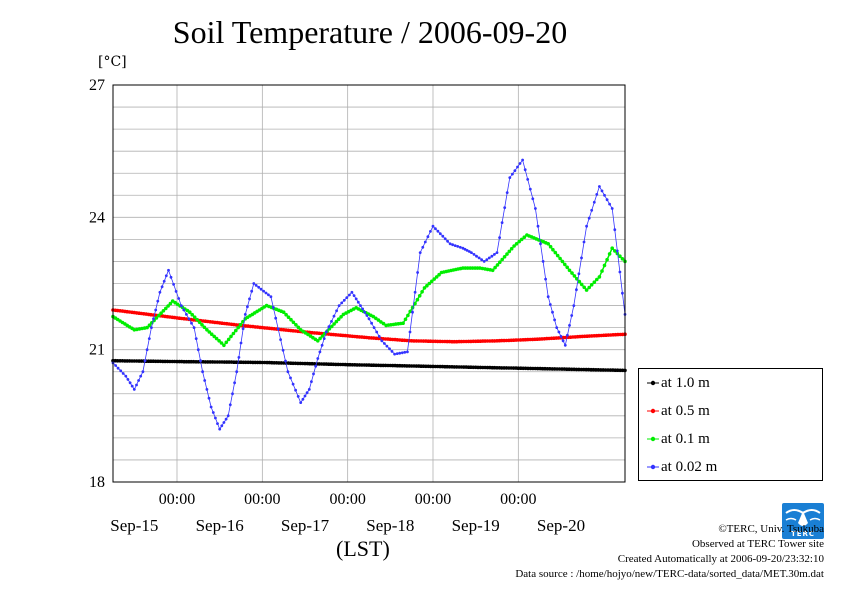  I want to click on y-tick-label: 27, so click(97, 85).